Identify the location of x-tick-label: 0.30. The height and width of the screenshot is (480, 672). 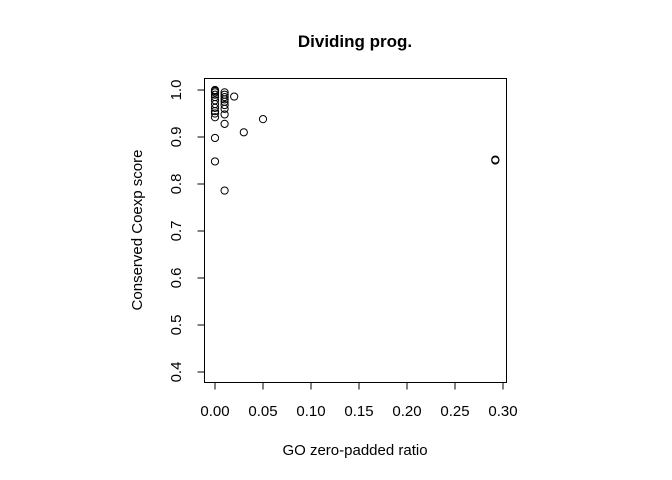
(502, 411).